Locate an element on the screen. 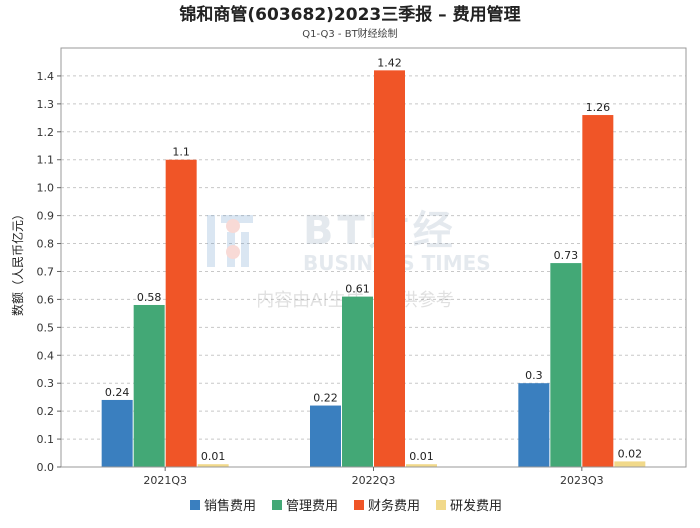  y-tick-label: 0.8 is located at coordinates (46, 244).